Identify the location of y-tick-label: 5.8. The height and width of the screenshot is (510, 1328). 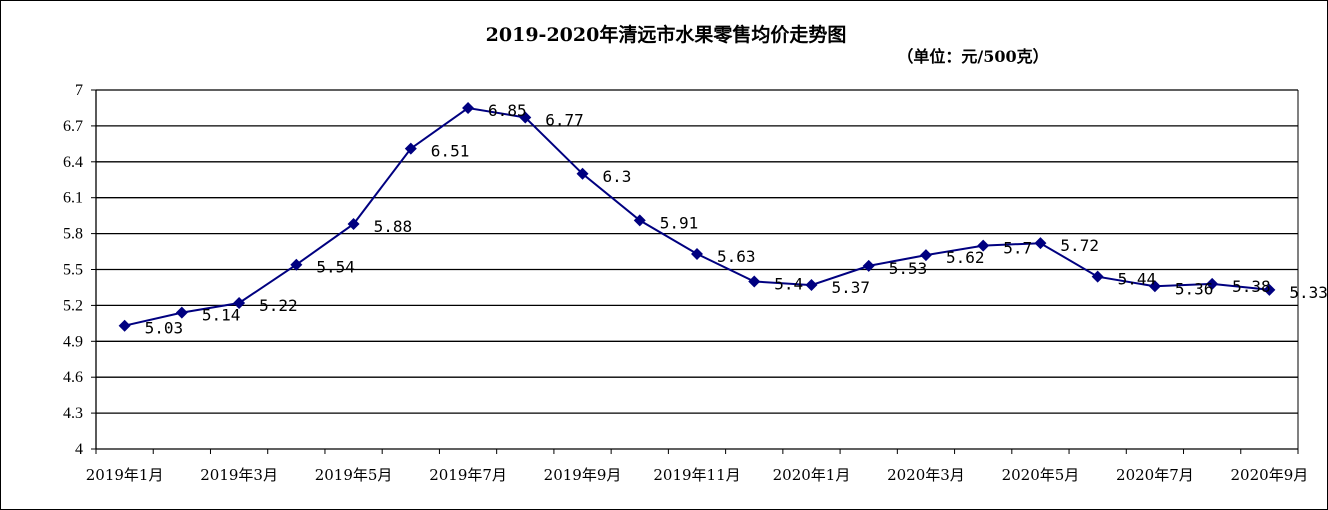
(73, 234).